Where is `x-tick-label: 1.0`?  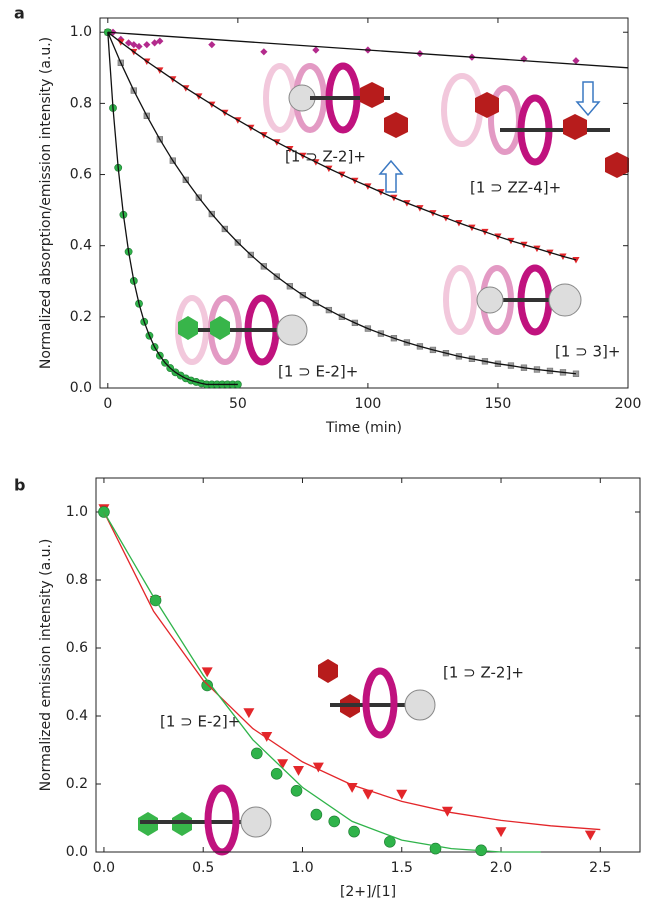 x-tick-label: 1.0 is located at coordinates (302, 868).